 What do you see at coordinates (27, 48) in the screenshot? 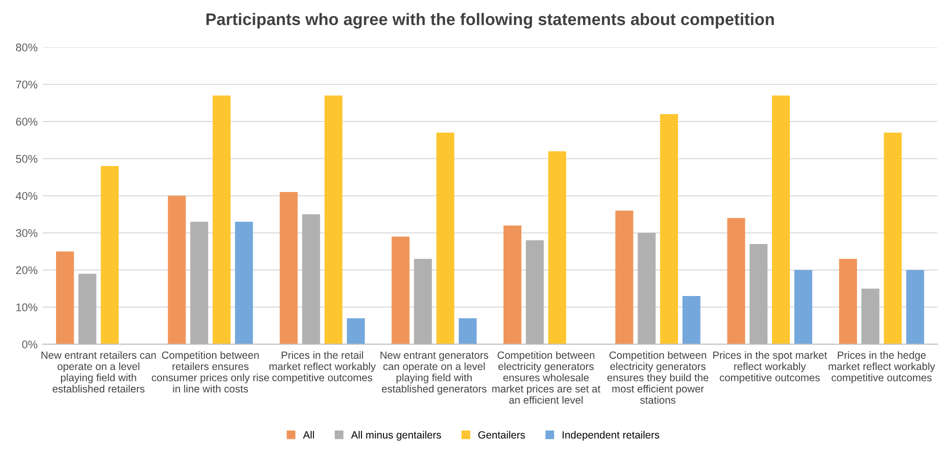
I see `y-tick-label: 80%` at bounding box center [27, 48].